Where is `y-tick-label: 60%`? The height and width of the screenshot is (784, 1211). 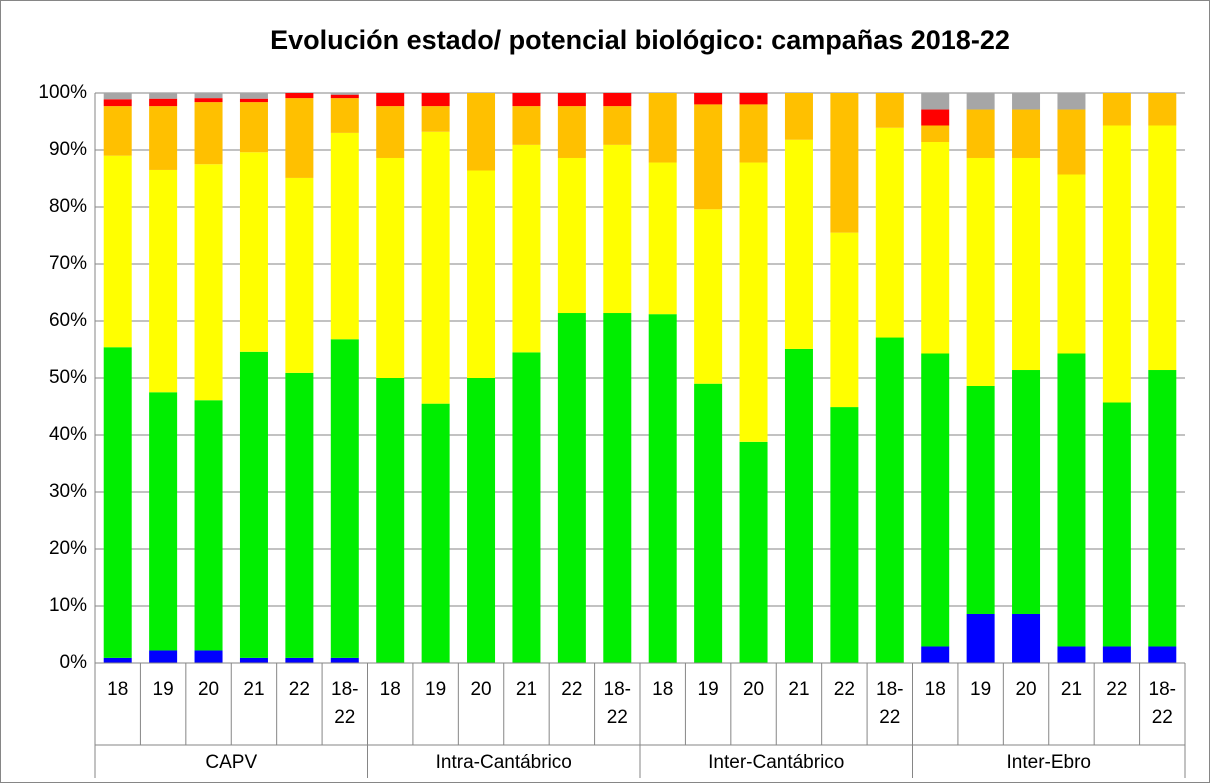
y-tick-label: 60% is located at coordinates (68, 320).